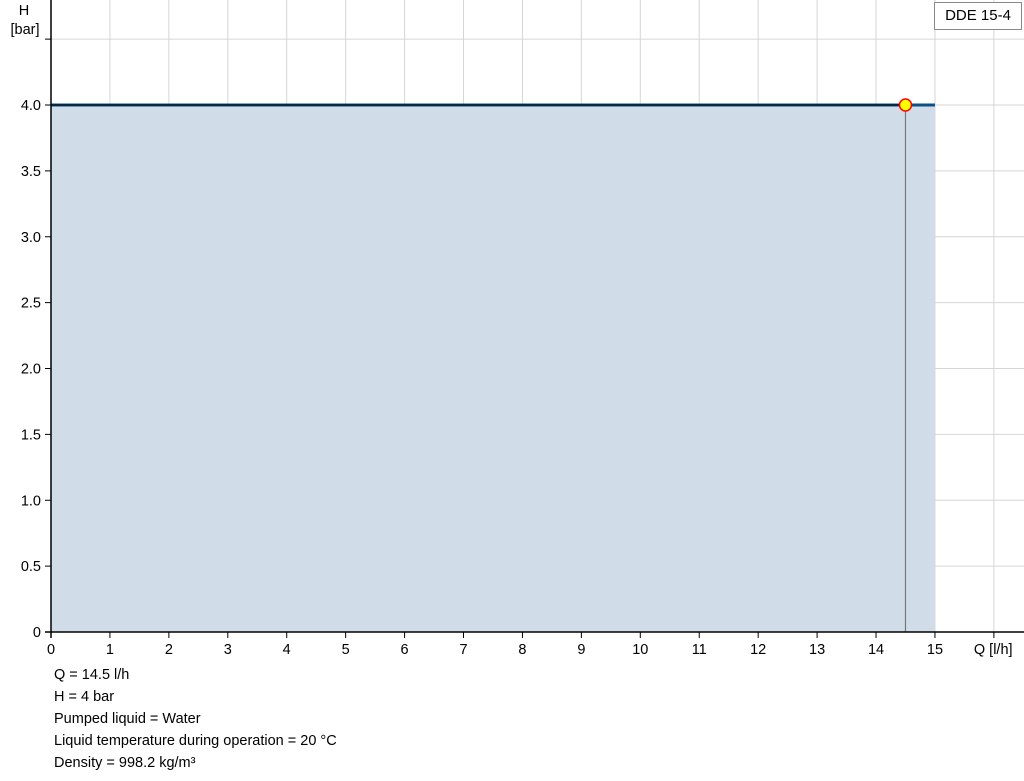 This screenshot has width=1024, height=781. I want to click on x-tick-label: 8, so click(522, 650).